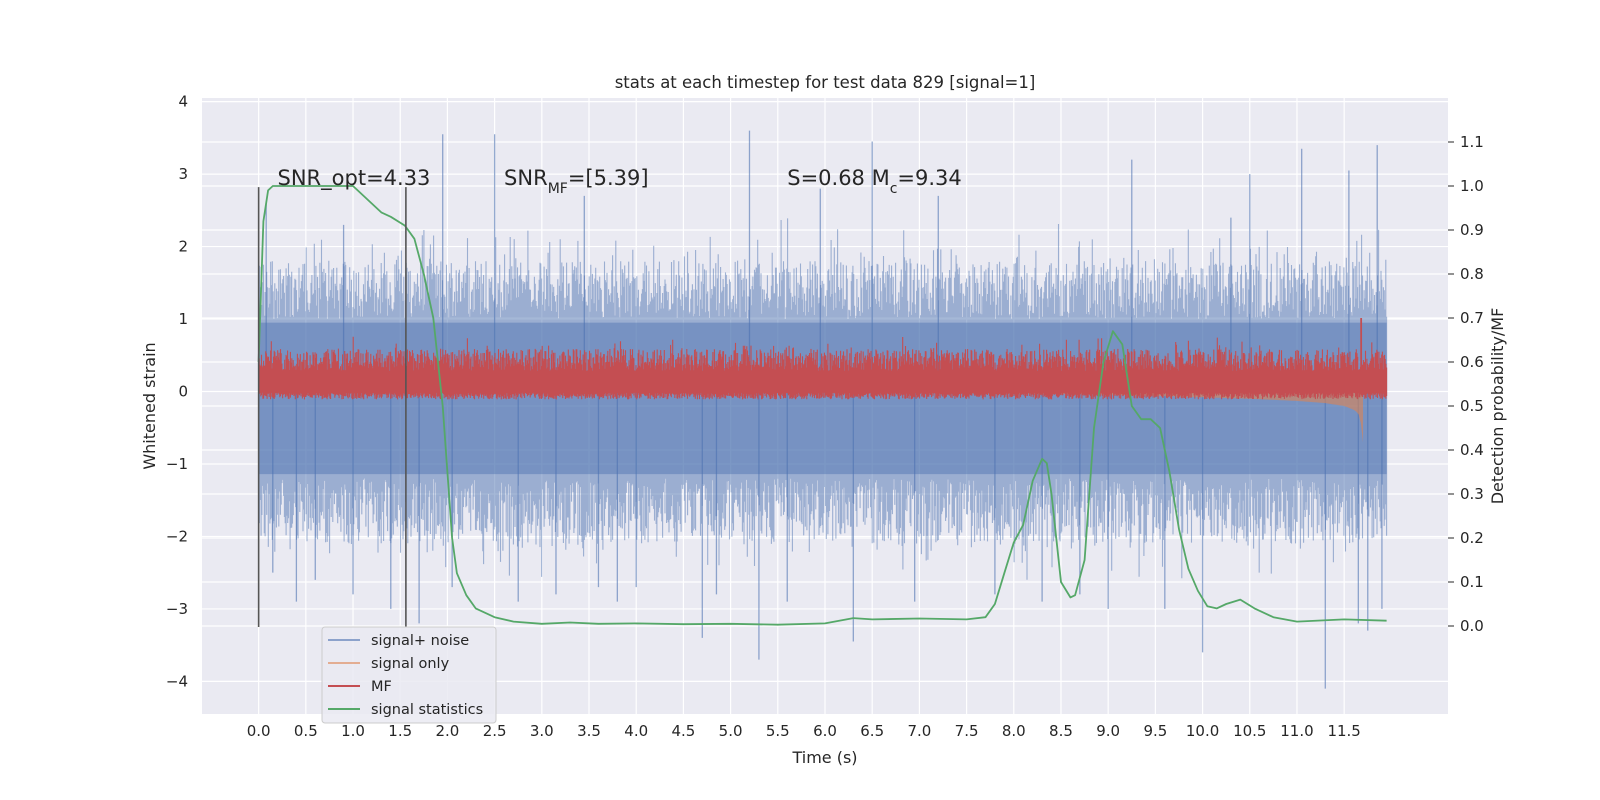 The width and height of the screenshot is (1600, 800). Describe the element at coordinates (353, 731) in the screenshot. I see `x-tick-label: 1.0` at that location.